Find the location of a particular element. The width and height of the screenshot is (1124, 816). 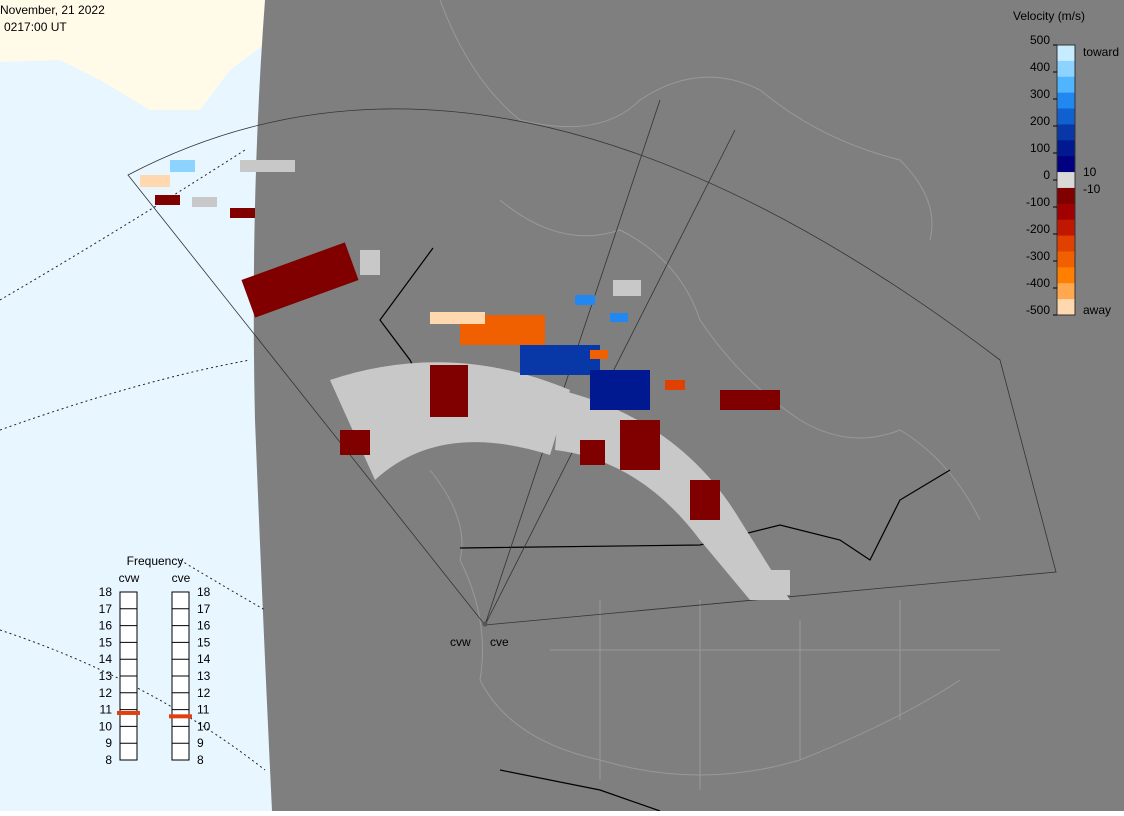

colorbar-tick-label: -500 is located at coordinates (1038, 310).